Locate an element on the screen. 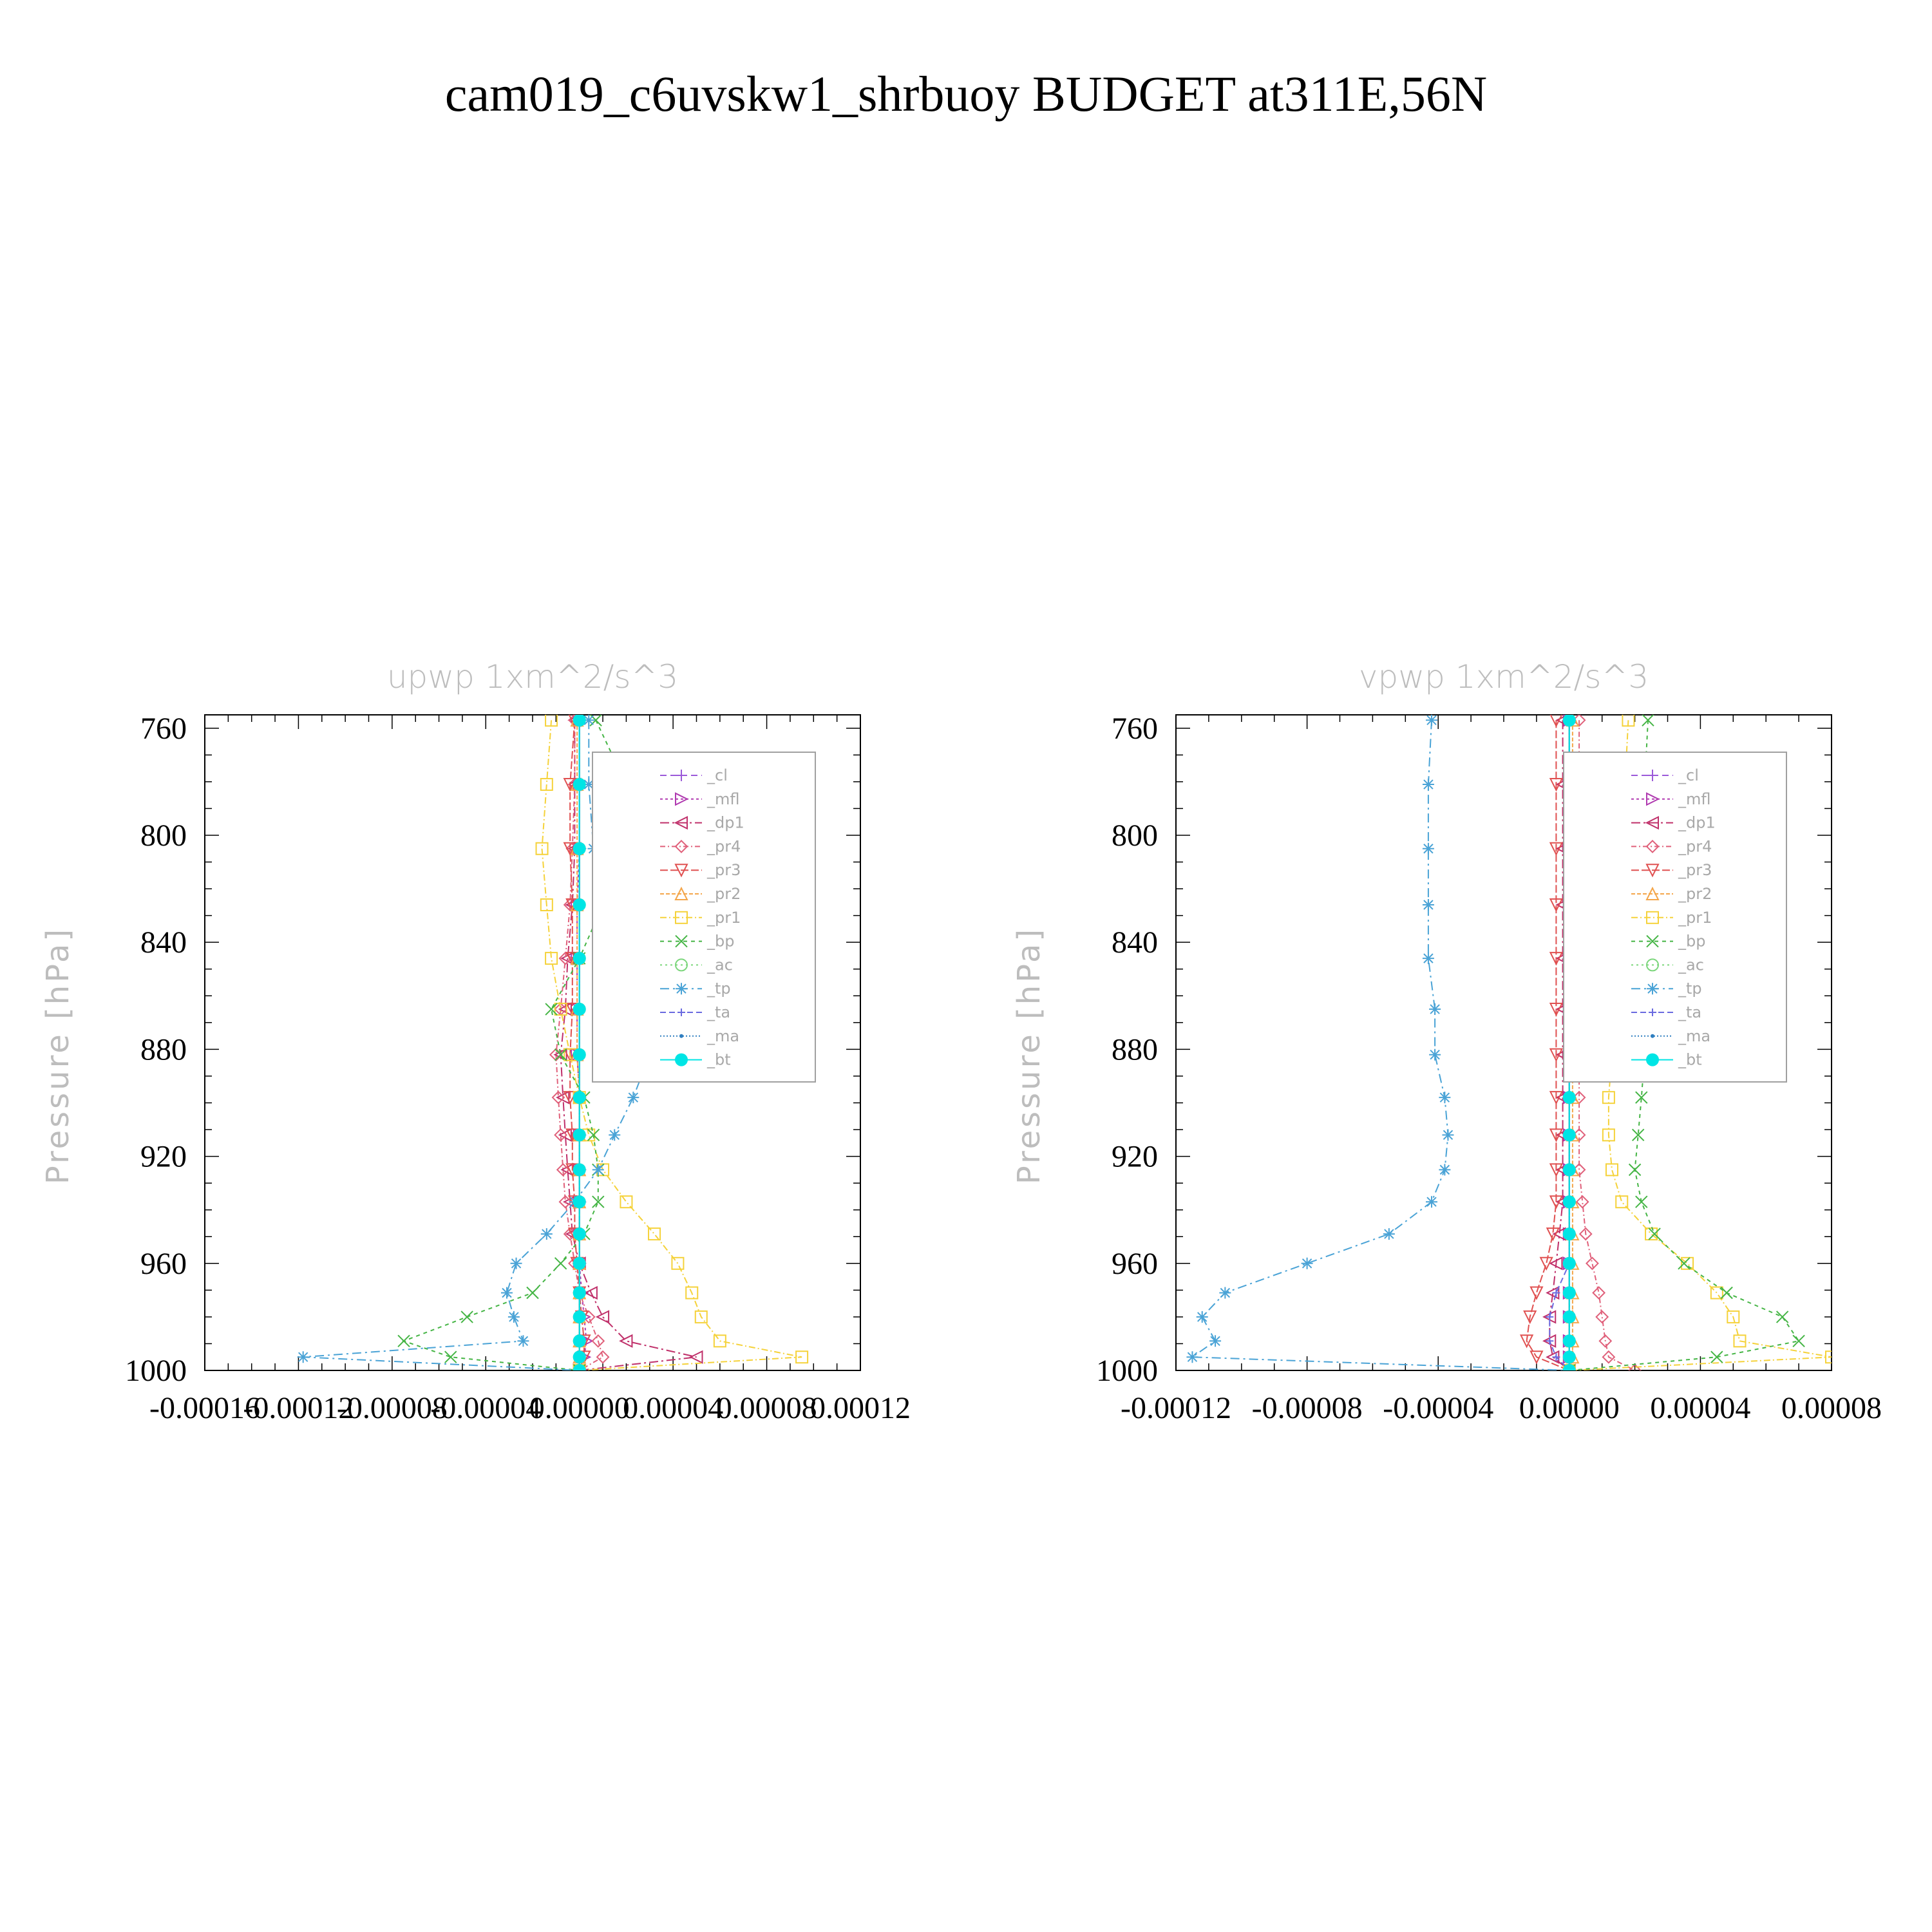 This screenshot has width=1932, height=1932. x-tick-label: 0.00000 is located at coordinates (1570, 1408).